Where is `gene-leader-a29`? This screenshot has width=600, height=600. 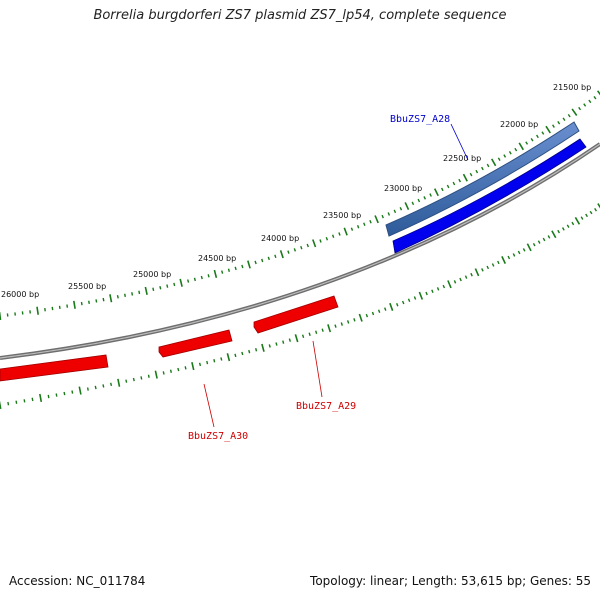
gene-leader-a29 is located at coordinates (317, 369).